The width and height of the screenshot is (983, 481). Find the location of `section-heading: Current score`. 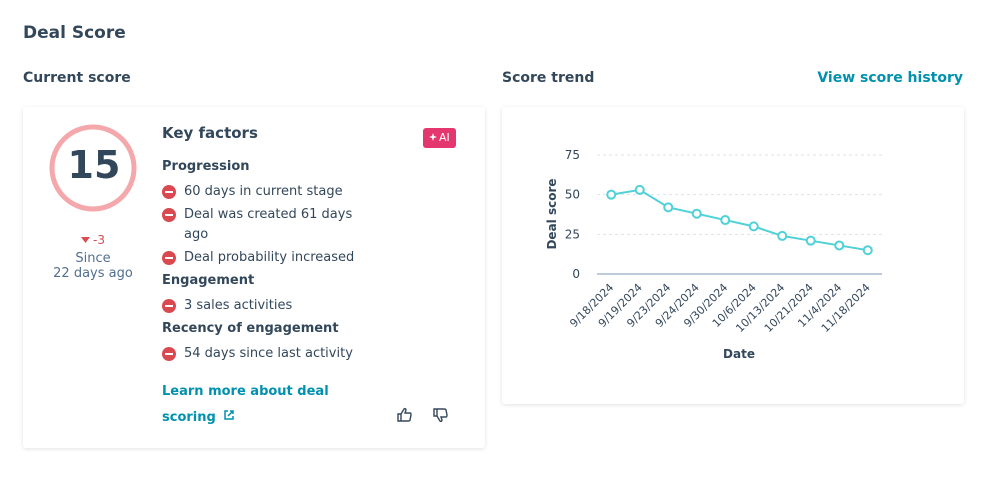

section-heading: Current score is located at coordinates (77, 78).